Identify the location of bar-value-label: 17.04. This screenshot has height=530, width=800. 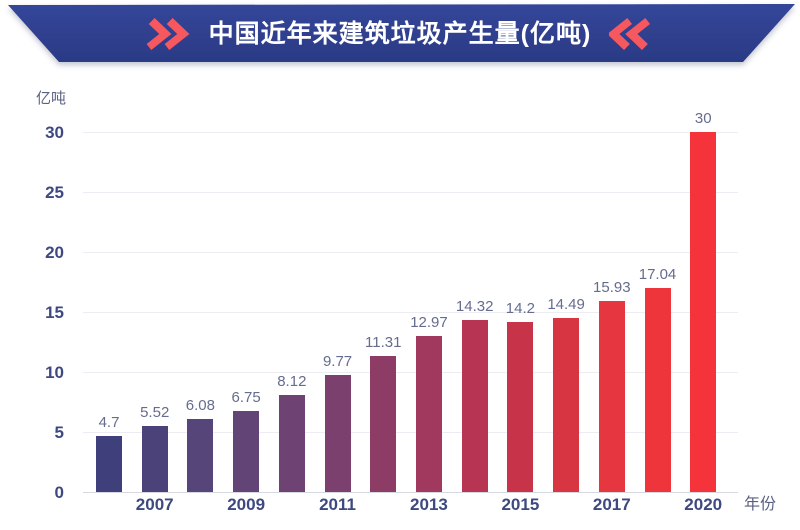
(657, 274).